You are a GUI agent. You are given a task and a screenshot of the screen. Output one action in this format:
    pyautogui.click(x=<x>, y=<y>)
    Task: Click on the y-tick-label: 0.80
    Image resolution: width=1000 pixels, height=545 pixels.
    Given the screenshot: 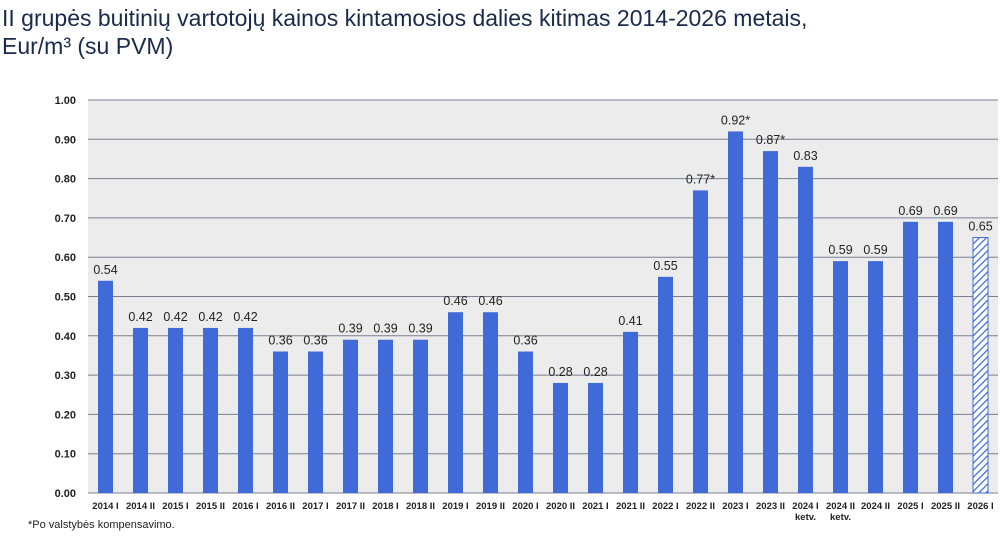 What is the action you would take?
    pyautogui.click(x=65, y=180)
    